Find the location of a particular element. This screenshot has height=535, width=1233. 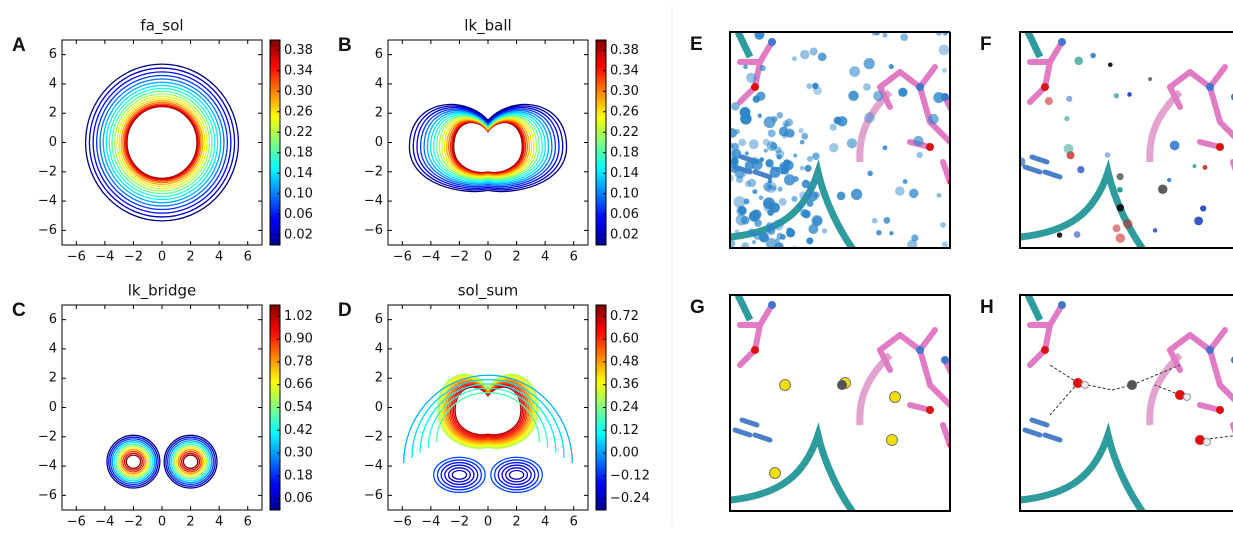

axes-frame is located at coordinates (162, 142).